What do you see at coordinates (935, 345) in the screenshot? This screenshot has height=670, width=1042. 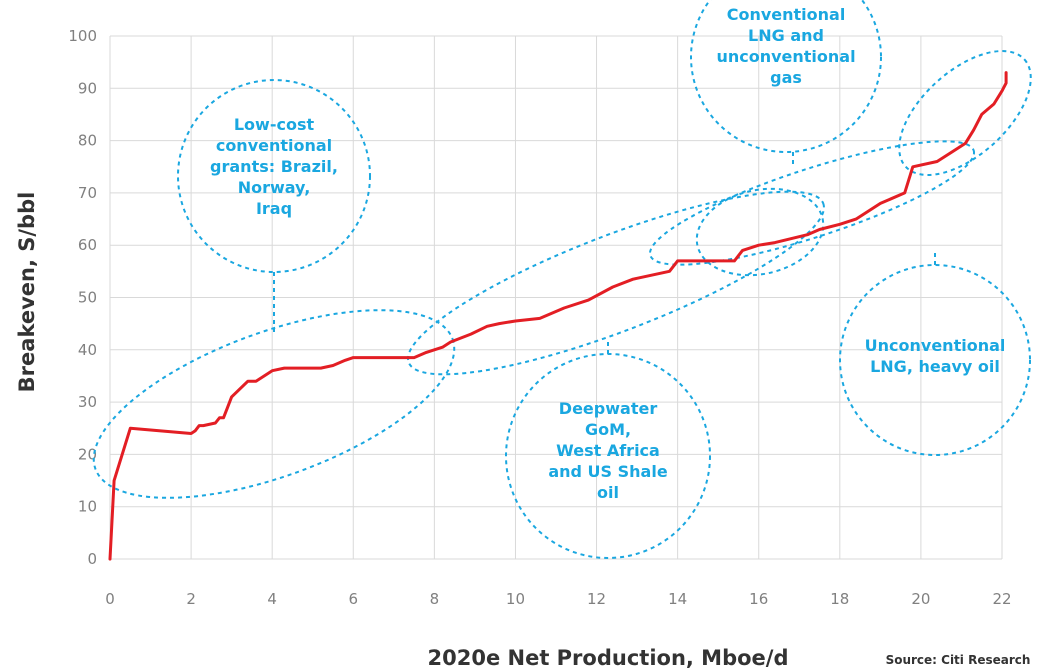 I see `annotation-line: Unconventional` at bounding box center [935, 345].